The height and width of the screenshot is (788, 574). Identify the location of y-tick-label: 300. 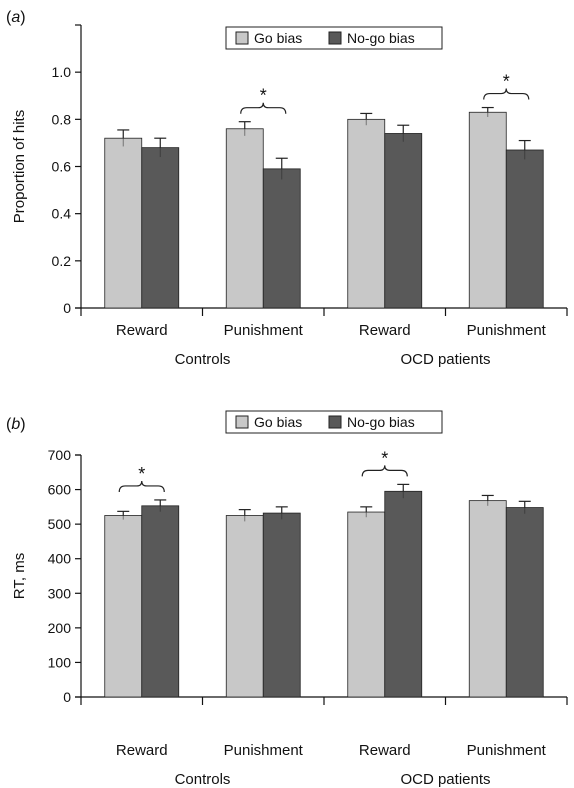
(60, 593).